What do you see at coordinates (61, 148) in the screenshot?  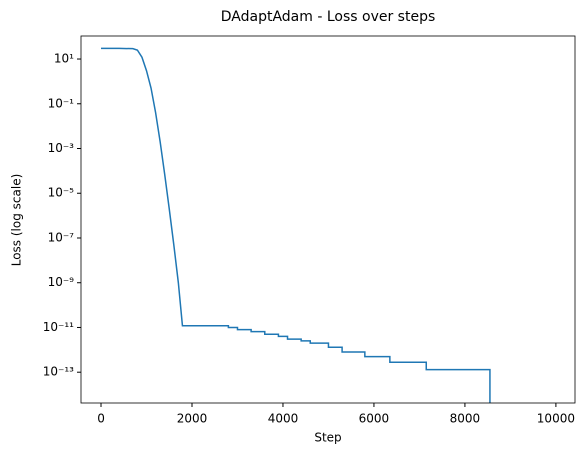 I see `y-tick-label: 10⁻³` at bounding box center [61, 148].